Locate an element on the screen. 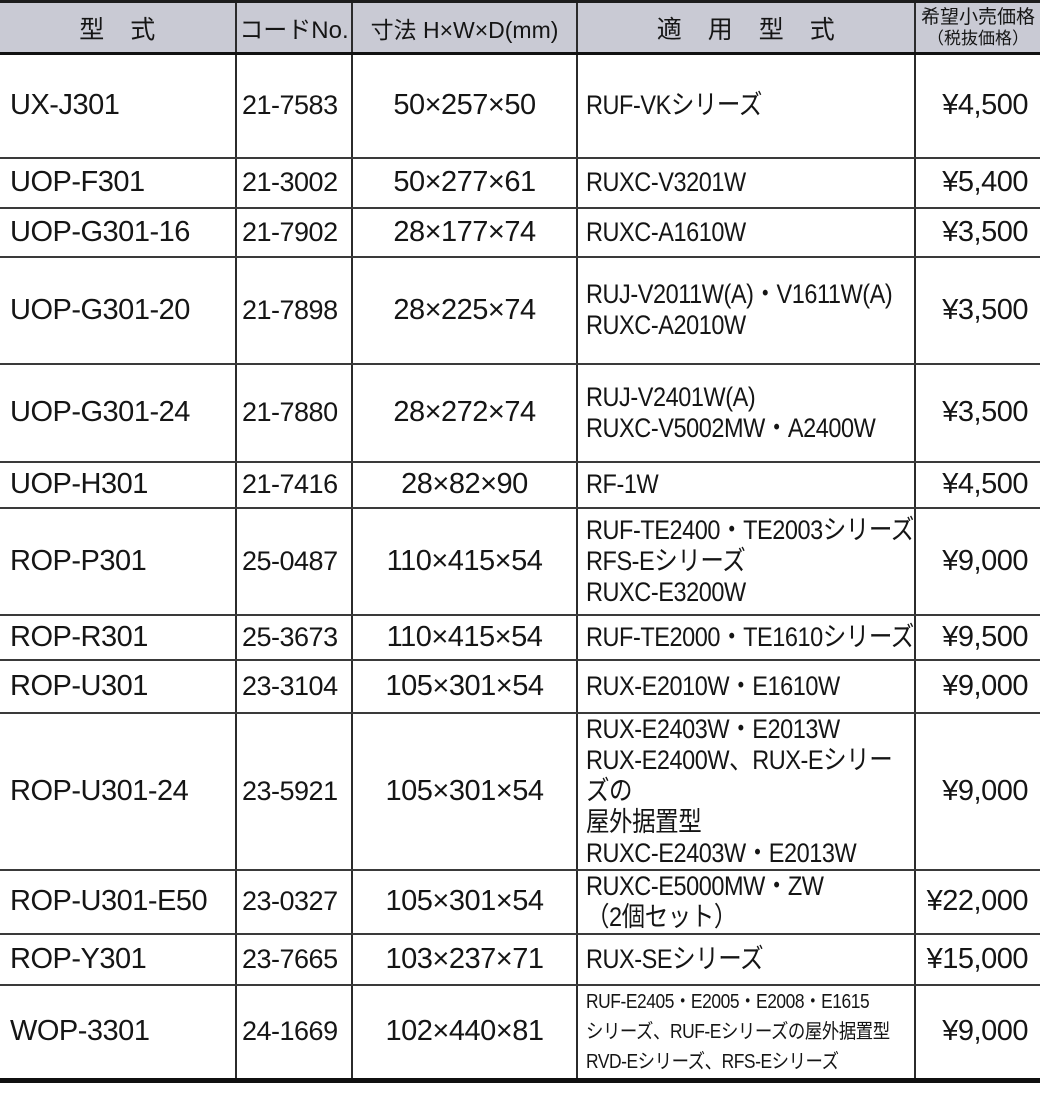 This screenshot has height=1096, width=1040. code-cell: 23-0327 is located at coordinates (294, 901).